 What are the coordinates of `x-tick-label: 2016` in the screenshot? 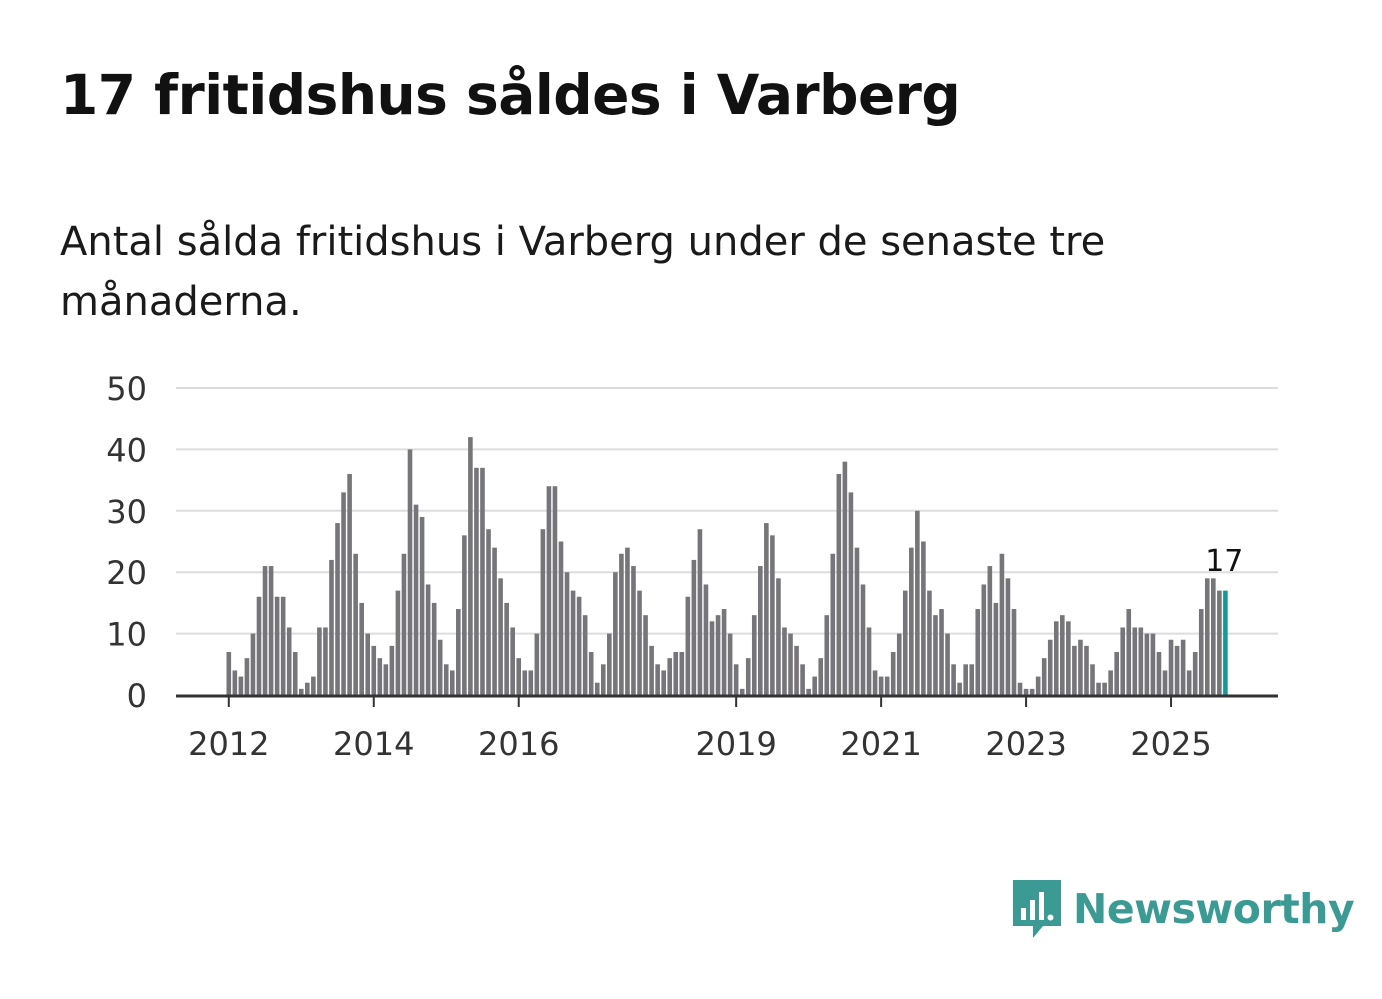 It's located at (518, 744).